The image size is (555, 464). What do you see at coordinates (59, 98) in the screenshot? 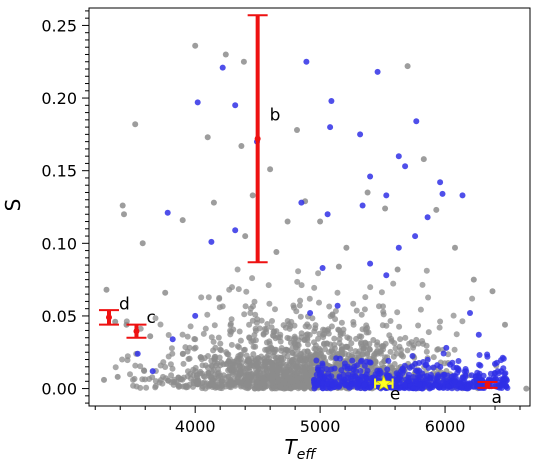
I see `y-tick-label: 0.20` at bounding box center [59, 98].